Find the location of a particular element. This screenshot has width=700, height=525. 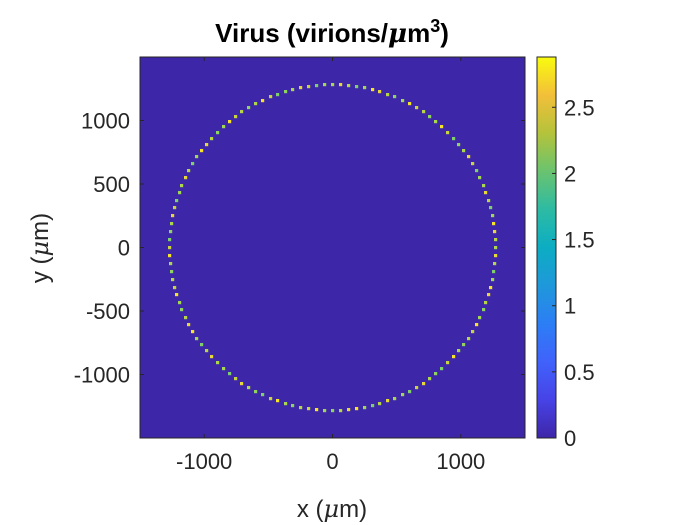

x-tick-label: 1000 is located at coordinates (460, 461).